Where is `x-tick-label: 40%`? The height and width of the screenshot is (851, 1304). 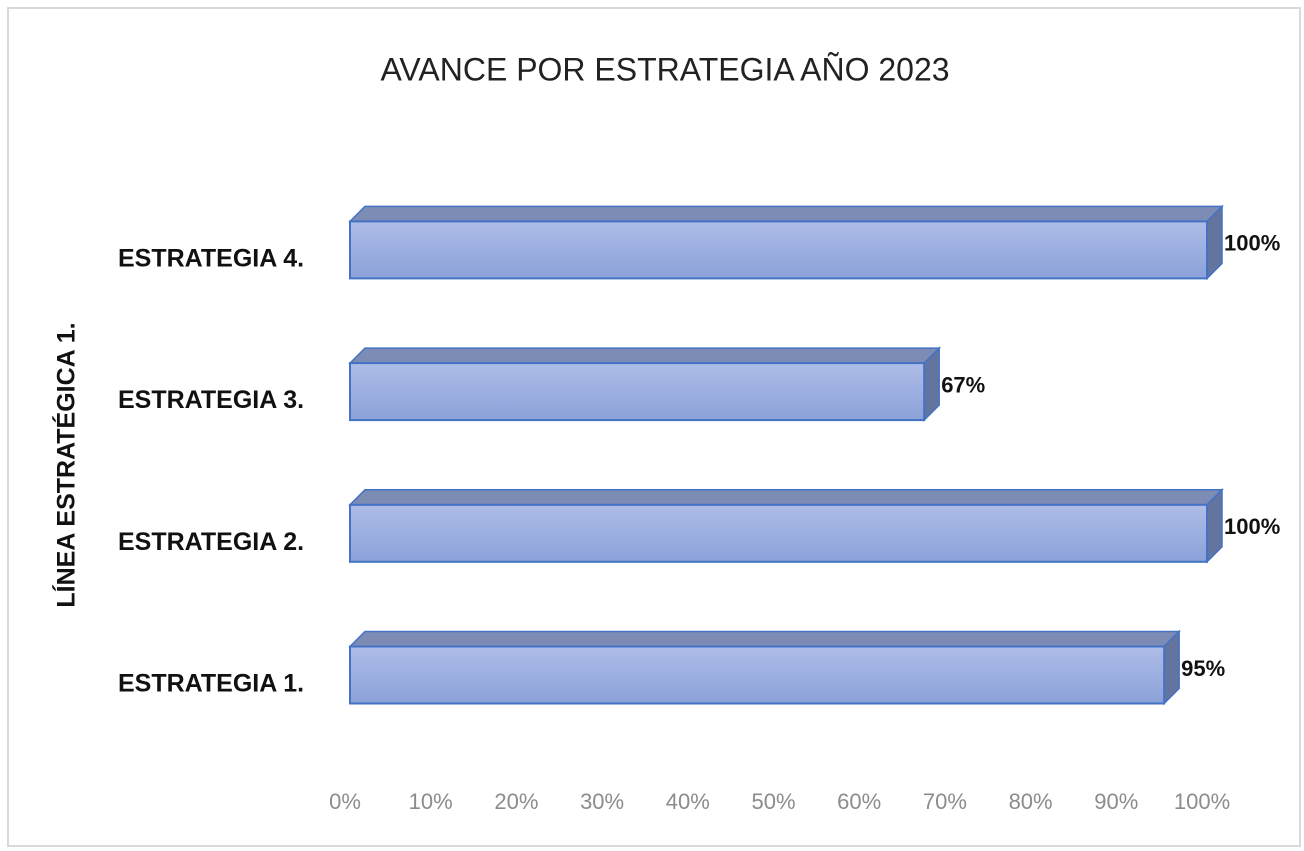
x-tick-label: 40% is located at coordinates (688, 801).